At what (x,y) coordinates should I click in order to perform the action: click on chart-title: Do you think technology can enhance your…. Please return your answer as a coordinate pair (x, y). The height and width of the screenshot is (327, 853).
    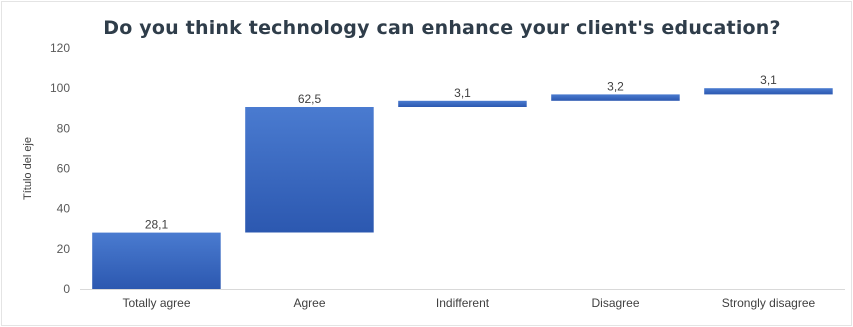
    Looking at the image, I should click on (442, 28).